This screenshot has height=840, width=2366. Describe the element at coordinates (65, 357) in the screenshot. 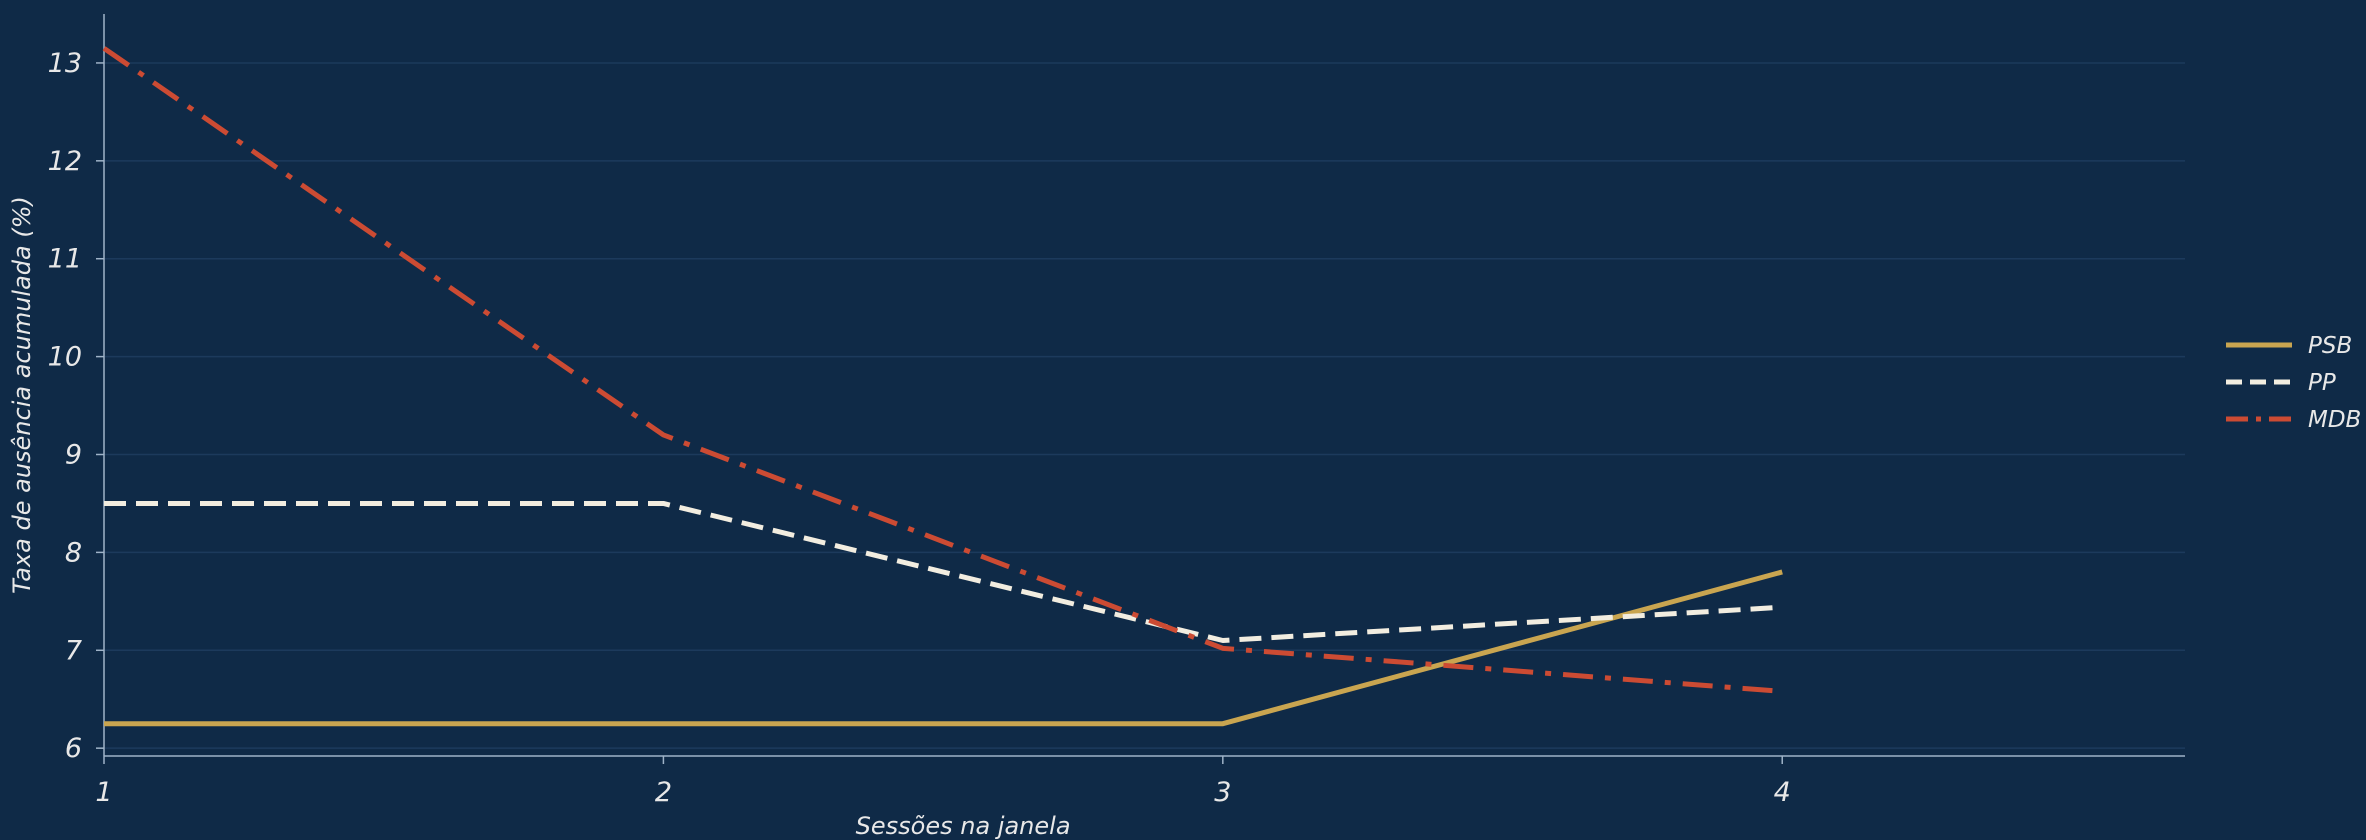

I see `y-tick-label-10: 10` at that location.